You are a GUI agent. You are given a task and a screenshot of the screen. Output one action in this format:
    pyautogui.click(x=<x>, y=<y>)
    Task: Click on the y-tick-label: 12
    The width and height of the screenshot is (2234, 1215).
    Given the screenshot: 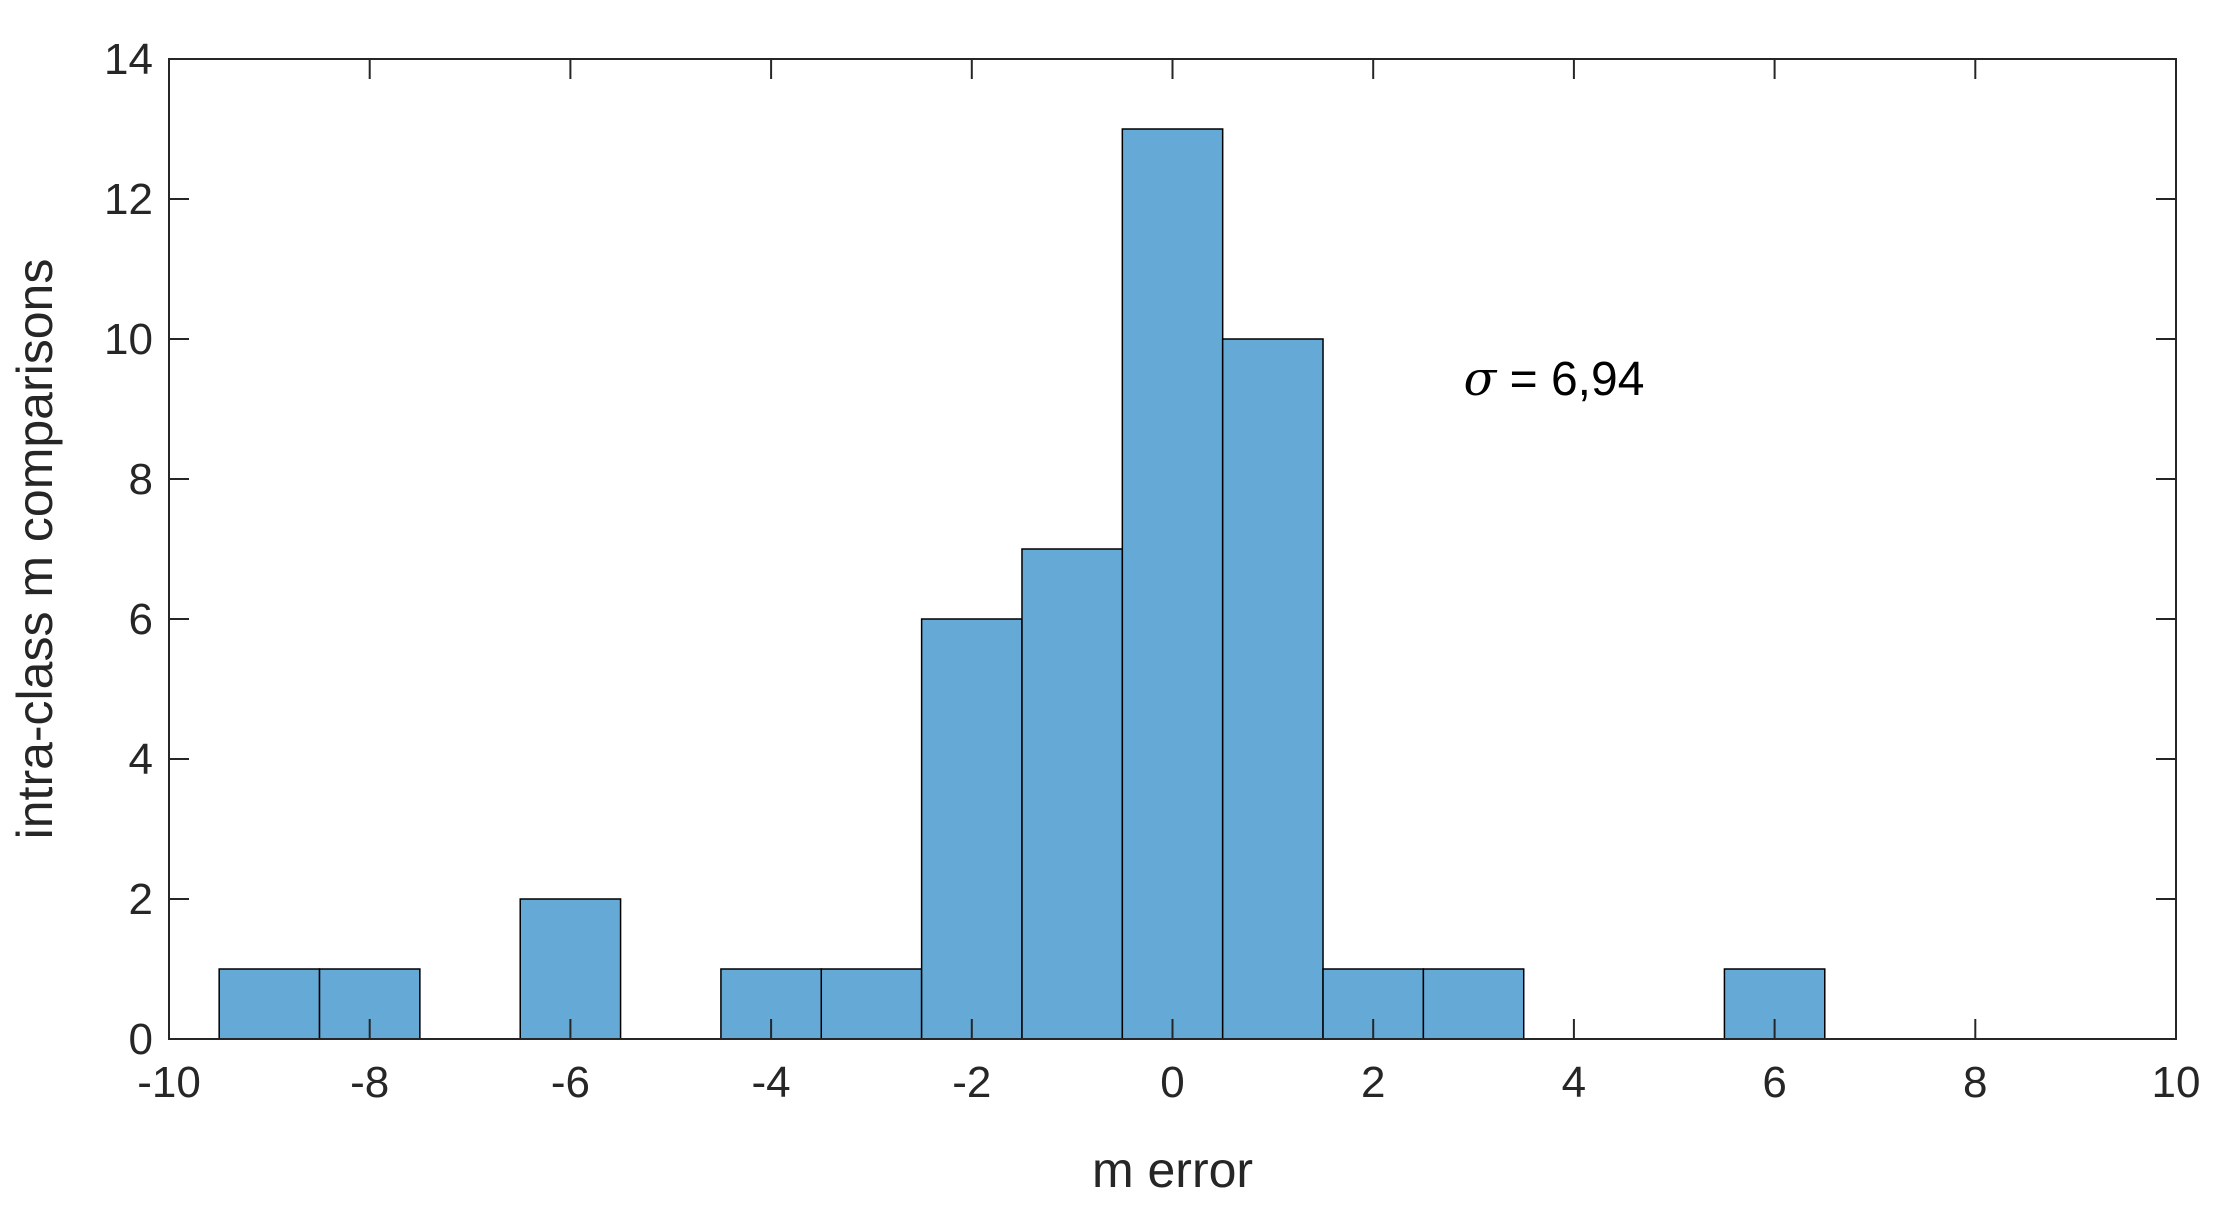 What is the action you would take?
    pyautogui.click(x=128, y=199)
    